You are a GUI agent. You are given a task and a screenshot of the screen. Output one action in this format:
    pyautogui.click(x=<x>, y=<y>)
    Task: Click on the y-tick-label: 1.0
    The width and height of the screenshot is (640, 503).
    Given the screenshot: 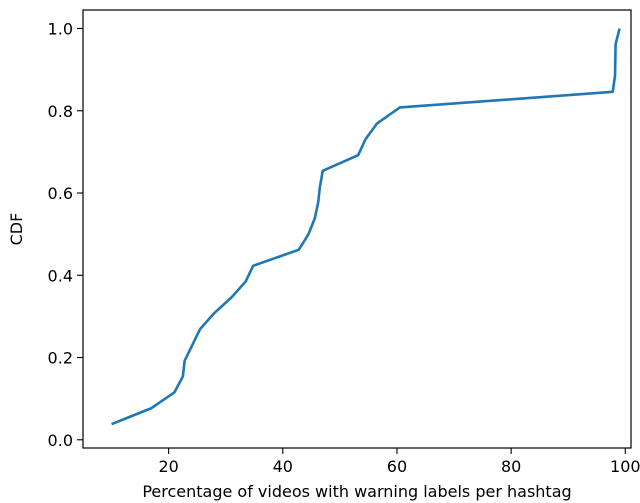 What is the action you would take?
    pyautogui.click(x=60, y=29)
    